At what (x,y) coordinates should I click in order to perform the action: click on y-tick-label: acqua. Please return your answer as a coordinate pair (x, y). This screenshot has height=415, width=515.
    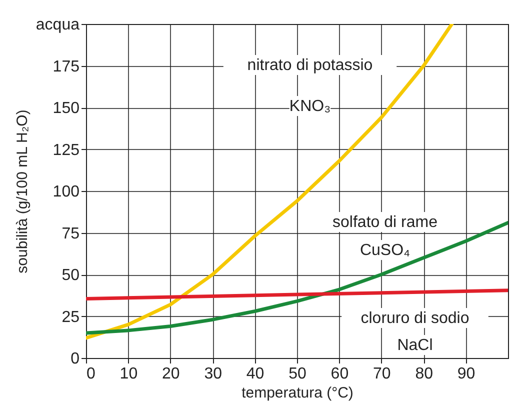
    Looking at the image, I should click on (58, 25).